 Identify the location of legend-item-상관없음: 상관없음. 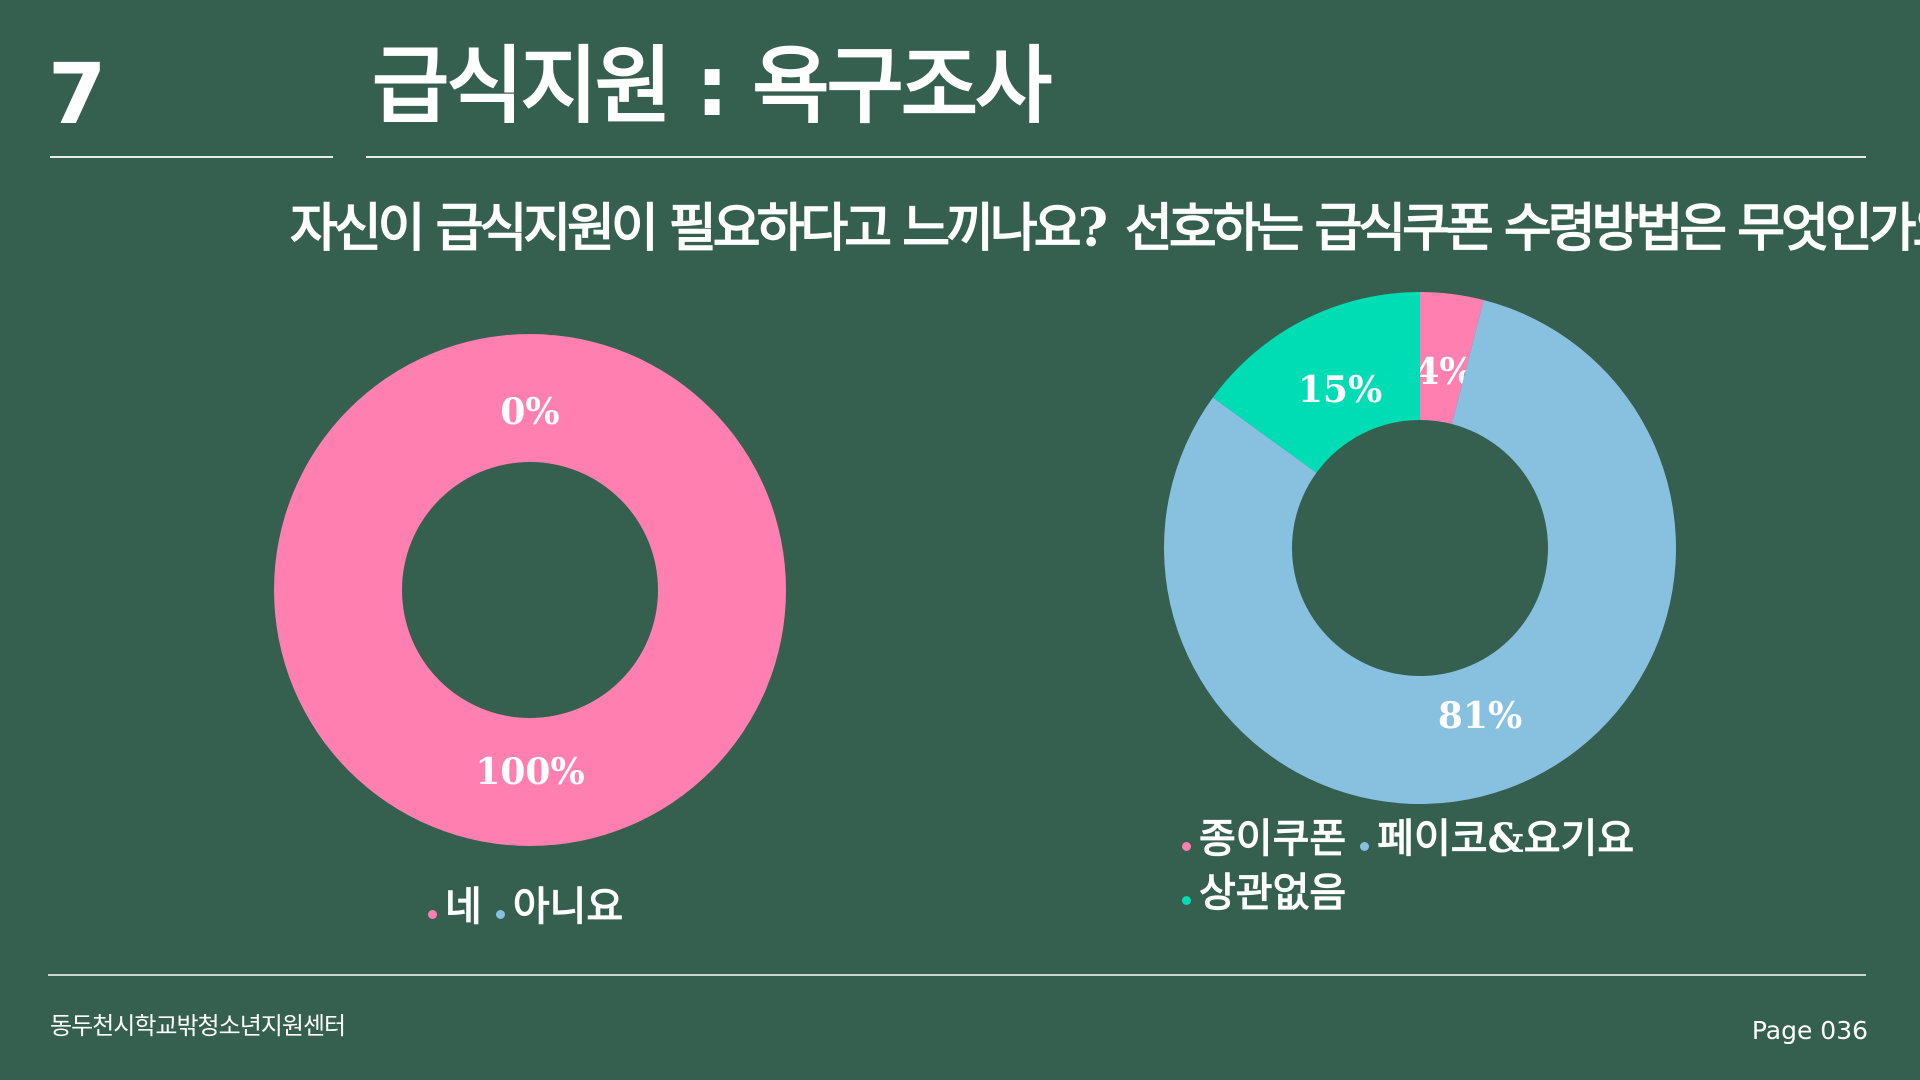
(1264, 893).